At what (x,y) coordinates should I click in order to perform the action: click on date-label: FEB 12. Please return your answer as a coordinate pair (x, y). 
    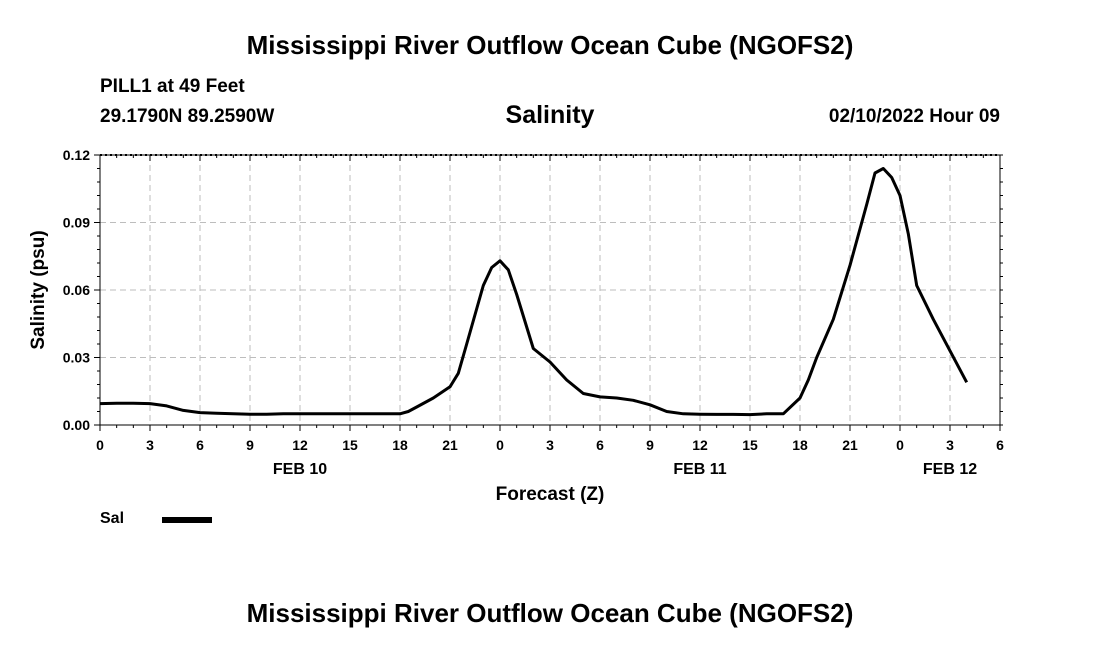
    Looking at the image, I should click on (950, 469).